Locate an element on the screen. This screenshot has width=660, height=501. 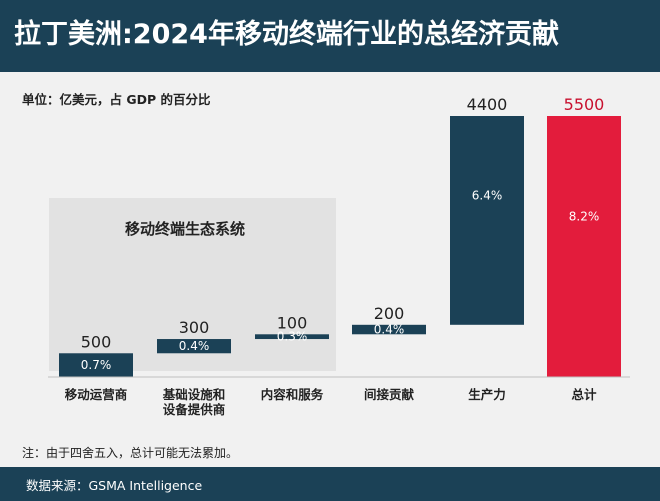
bar-4-value-label: 200 is located at coordinates (389, 313).